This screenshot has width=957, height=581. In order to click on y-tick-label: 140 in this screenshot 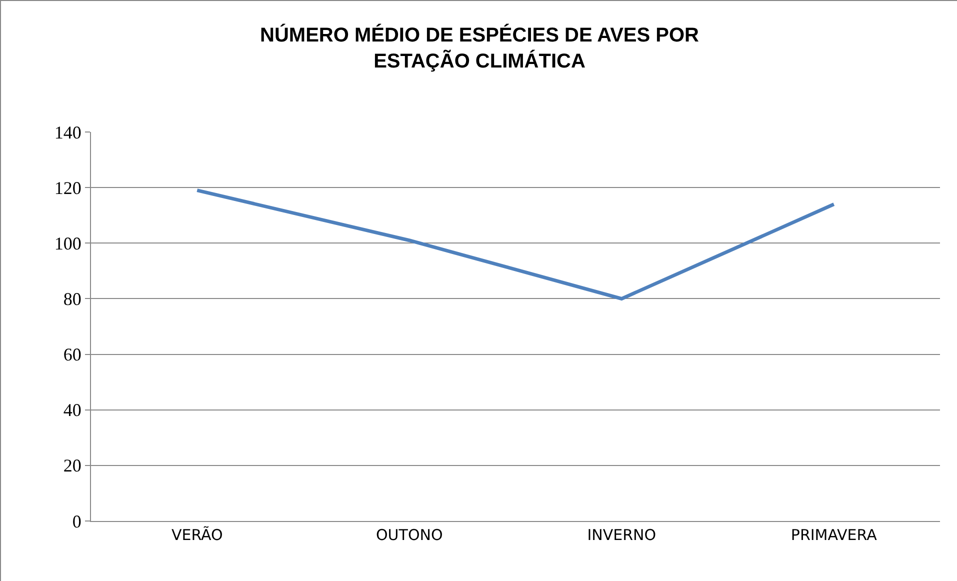, I will do `click(68, 132)`.